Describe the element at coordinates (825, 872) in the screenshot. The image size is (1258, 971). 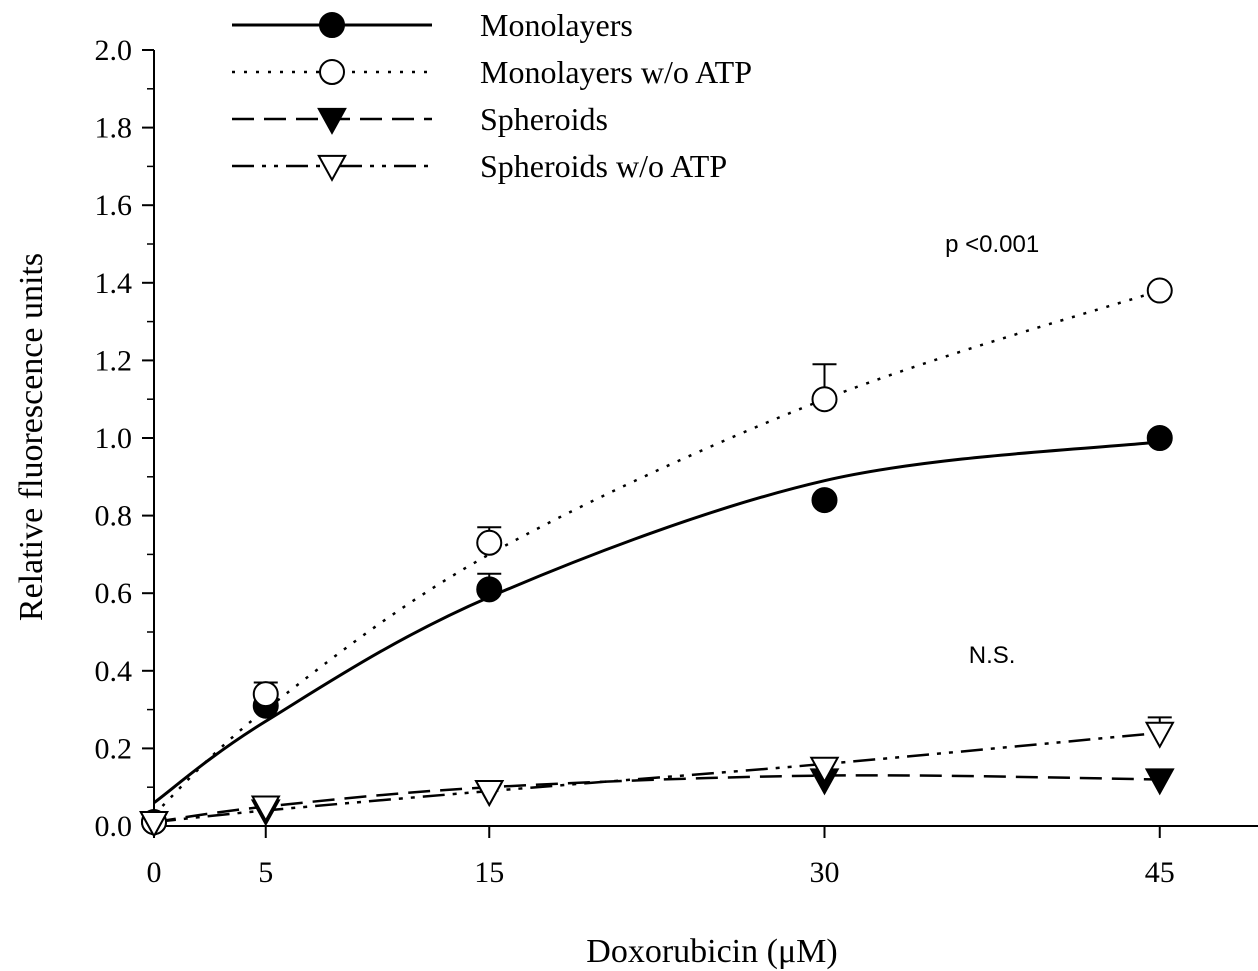
I see `x-tick-label: 30` at that location.